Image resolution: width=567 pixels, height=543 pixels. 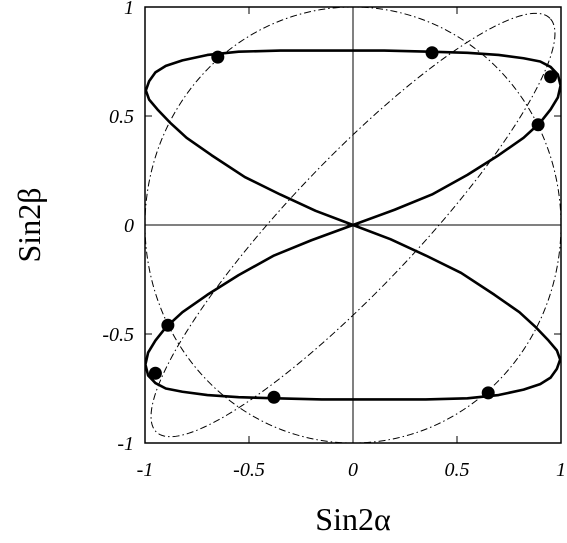 I want to click on y-axis-title: Sin2β, so click(x=29, y=225).